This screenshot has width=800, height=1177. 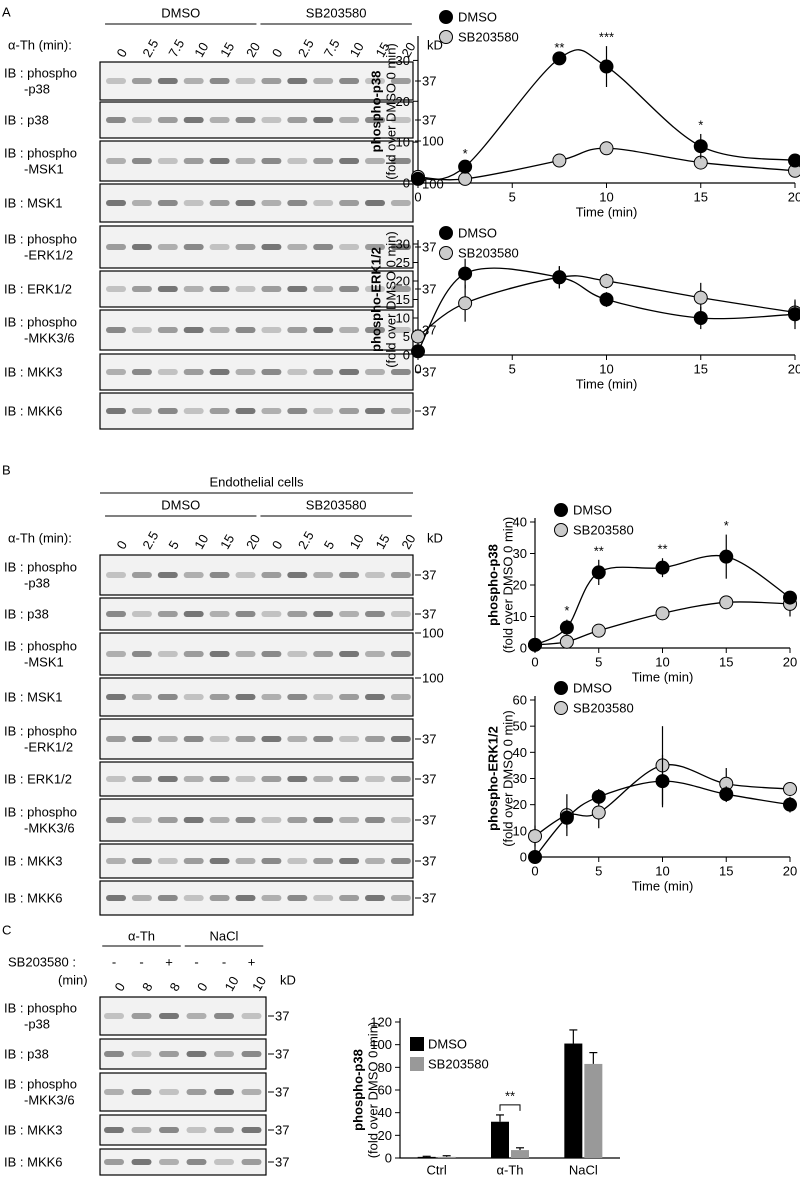 What do you see at coordinates (33, 898) in the screenshot?
I see `blot-label: IB : MKK6` at bounding box center [33, 898].